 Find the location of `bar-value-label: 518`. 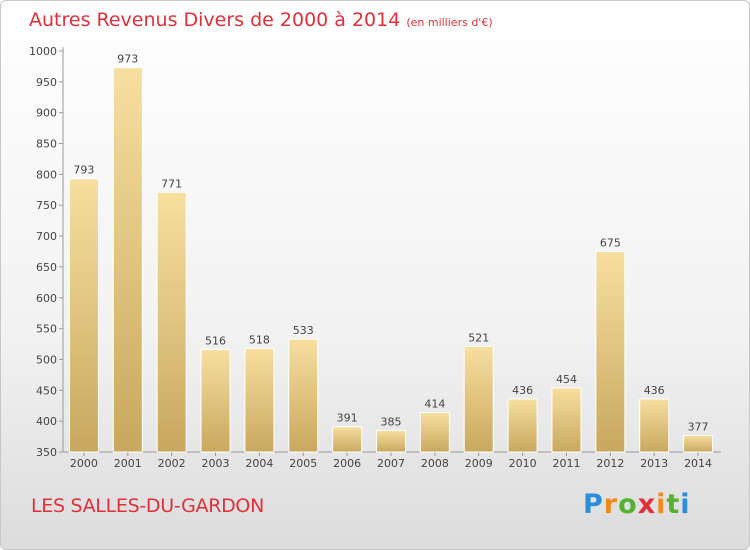

bar-value-label: 518 is located at coordinates (259, 339).